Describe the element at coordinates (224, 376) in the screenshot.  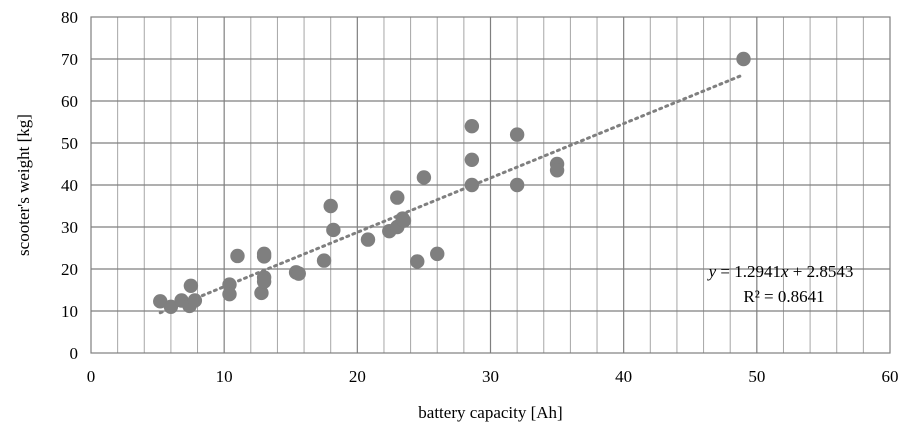
I see `x-tick-label: 10` at that location.